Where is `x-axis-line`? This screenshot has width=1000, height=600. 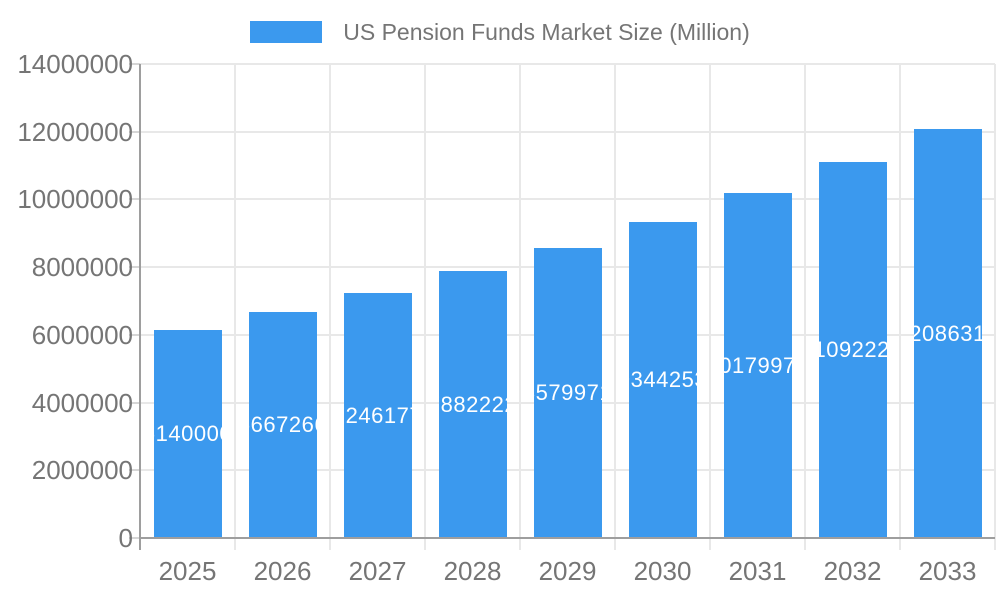 x-axis-line is located at coordinates (567, 538).